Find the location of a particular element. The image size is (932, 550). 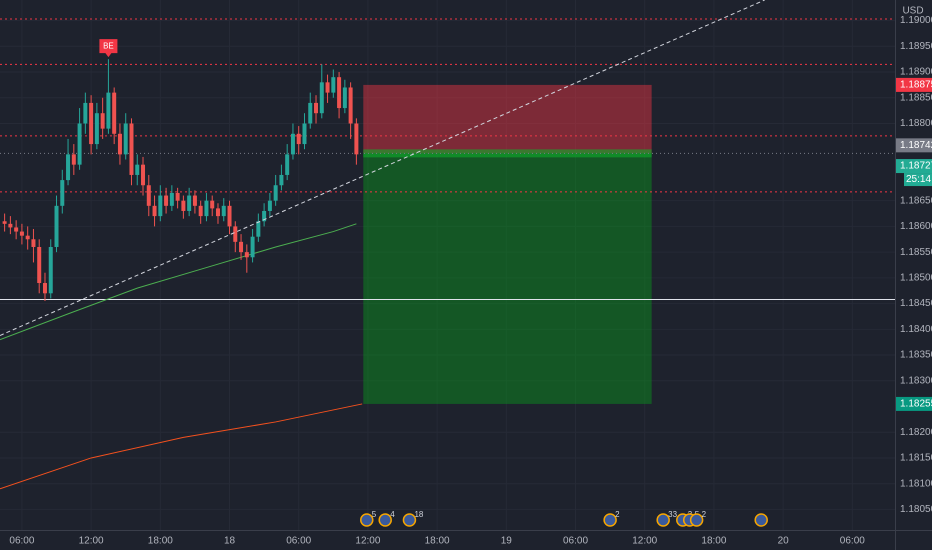

y-tick-label: 1.18950 is located at coordinates (916, 46).